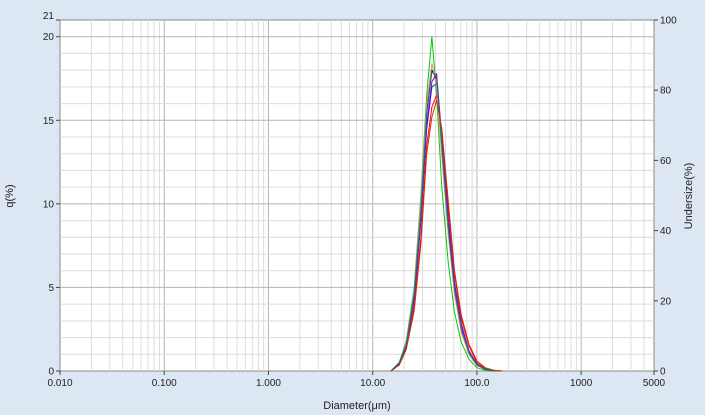  I want to click on x-tick-label: 10.00, so click(372, 383).